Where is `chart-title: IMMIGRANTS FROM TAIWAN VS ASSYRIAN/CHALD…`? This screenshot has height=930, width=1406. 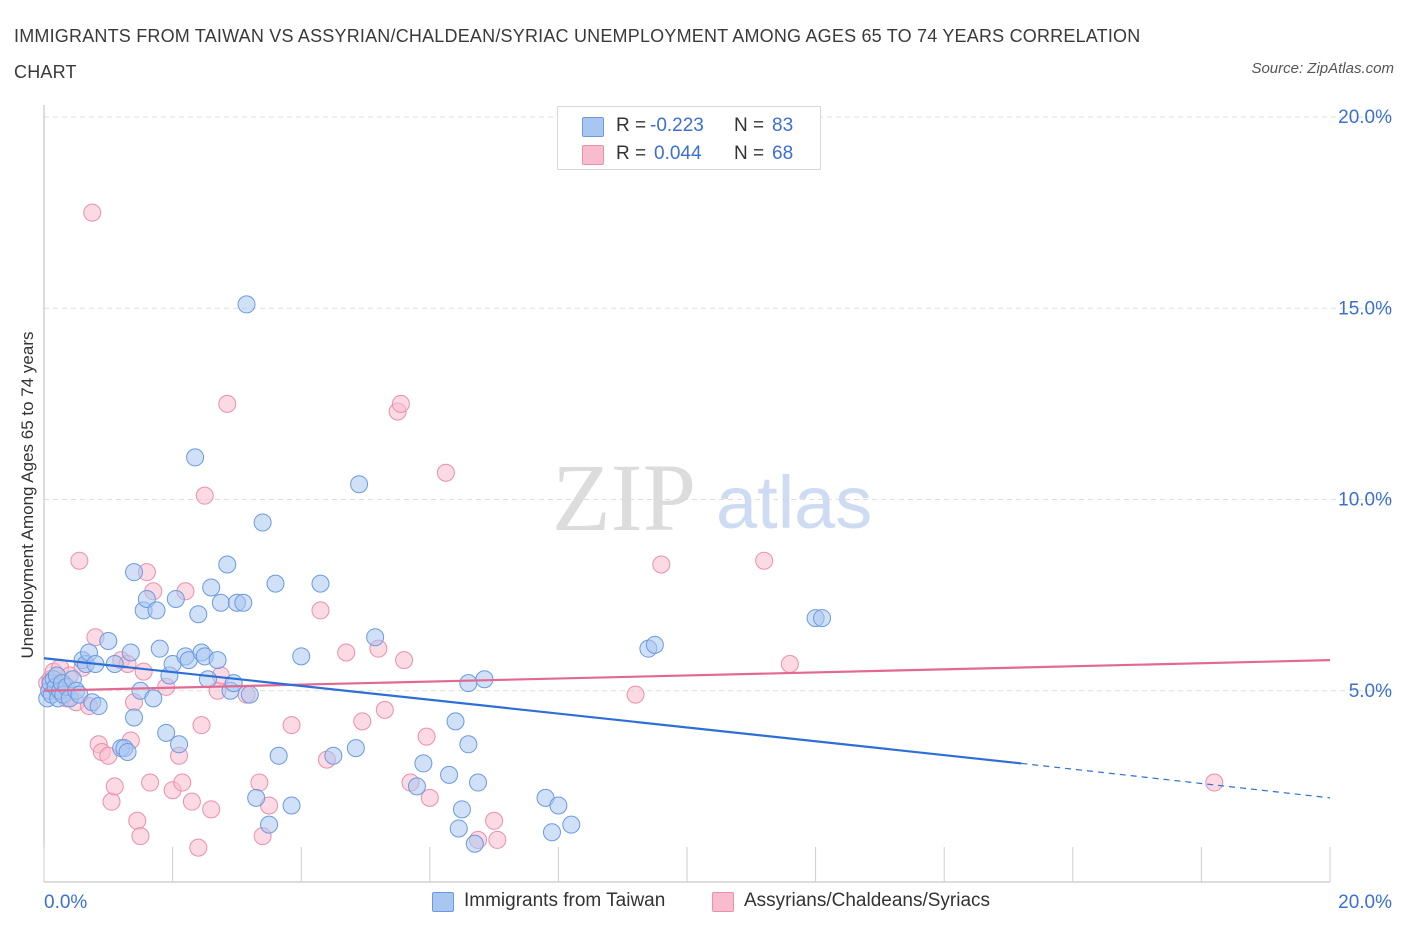 chart-title: IMMIGRANTS FROM TAIWAN VS ASSYRIAN/CHALD… is located at coordinates (577, 54).